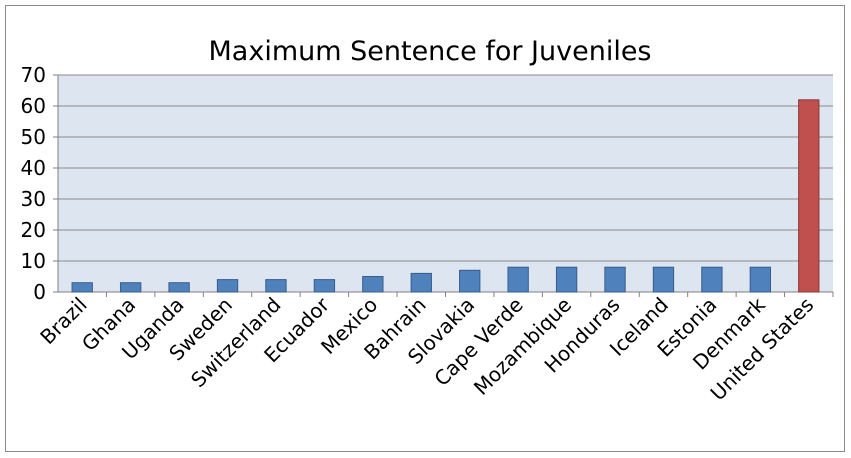 This screenshot has width=851, height=458. I want to click on y-tick-label: 40, so click(33, 168).